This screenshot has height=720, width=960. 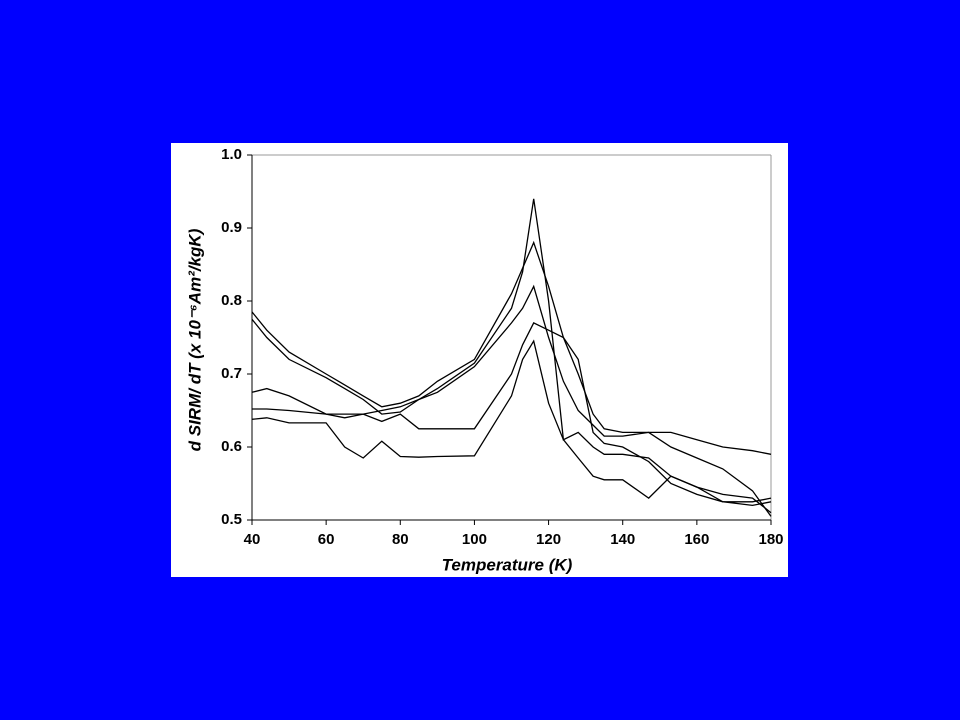 I want to click on y-tick-label: 1.0, so click(x=231, y=154).